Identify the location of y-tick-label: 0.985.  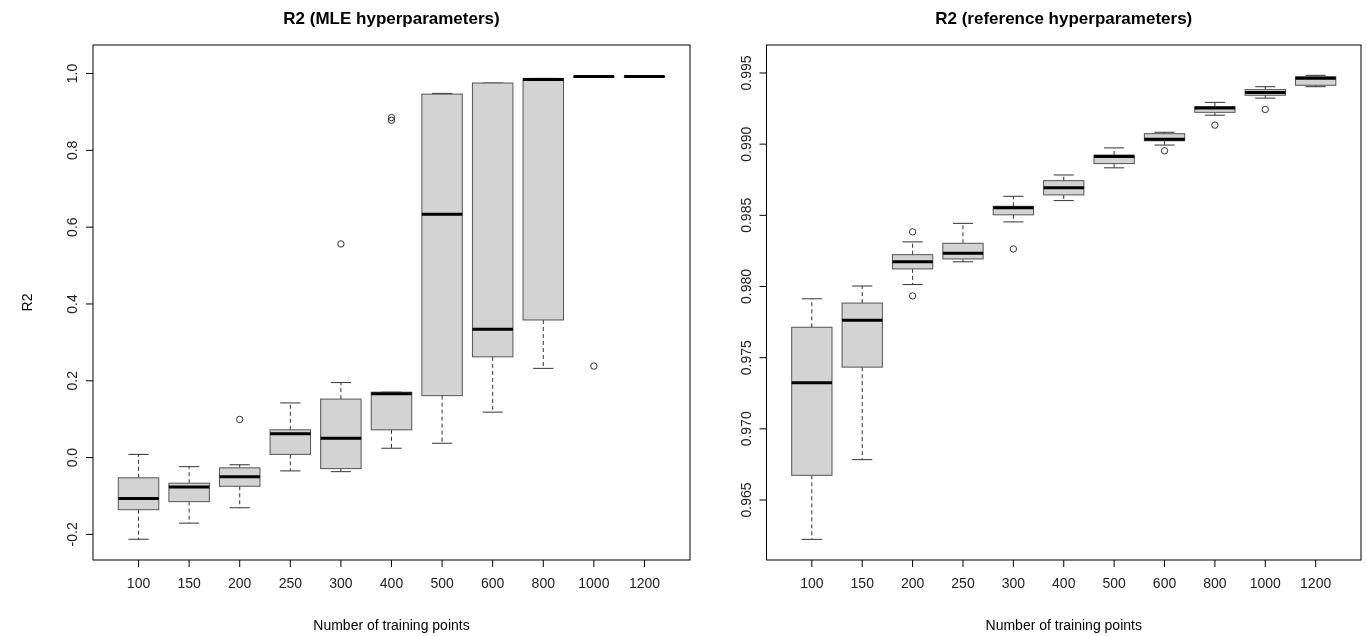
(745, 215).